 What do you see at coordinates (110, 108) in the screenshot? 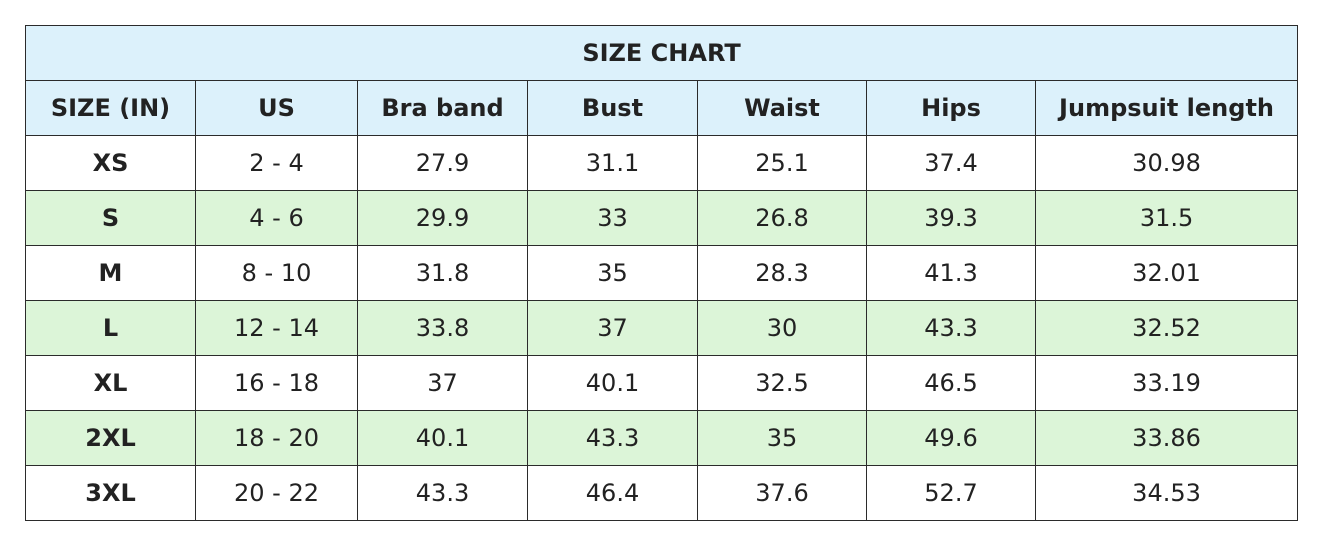
I see `column-header: SIZE (IN)` at bounding box center [110, 108].